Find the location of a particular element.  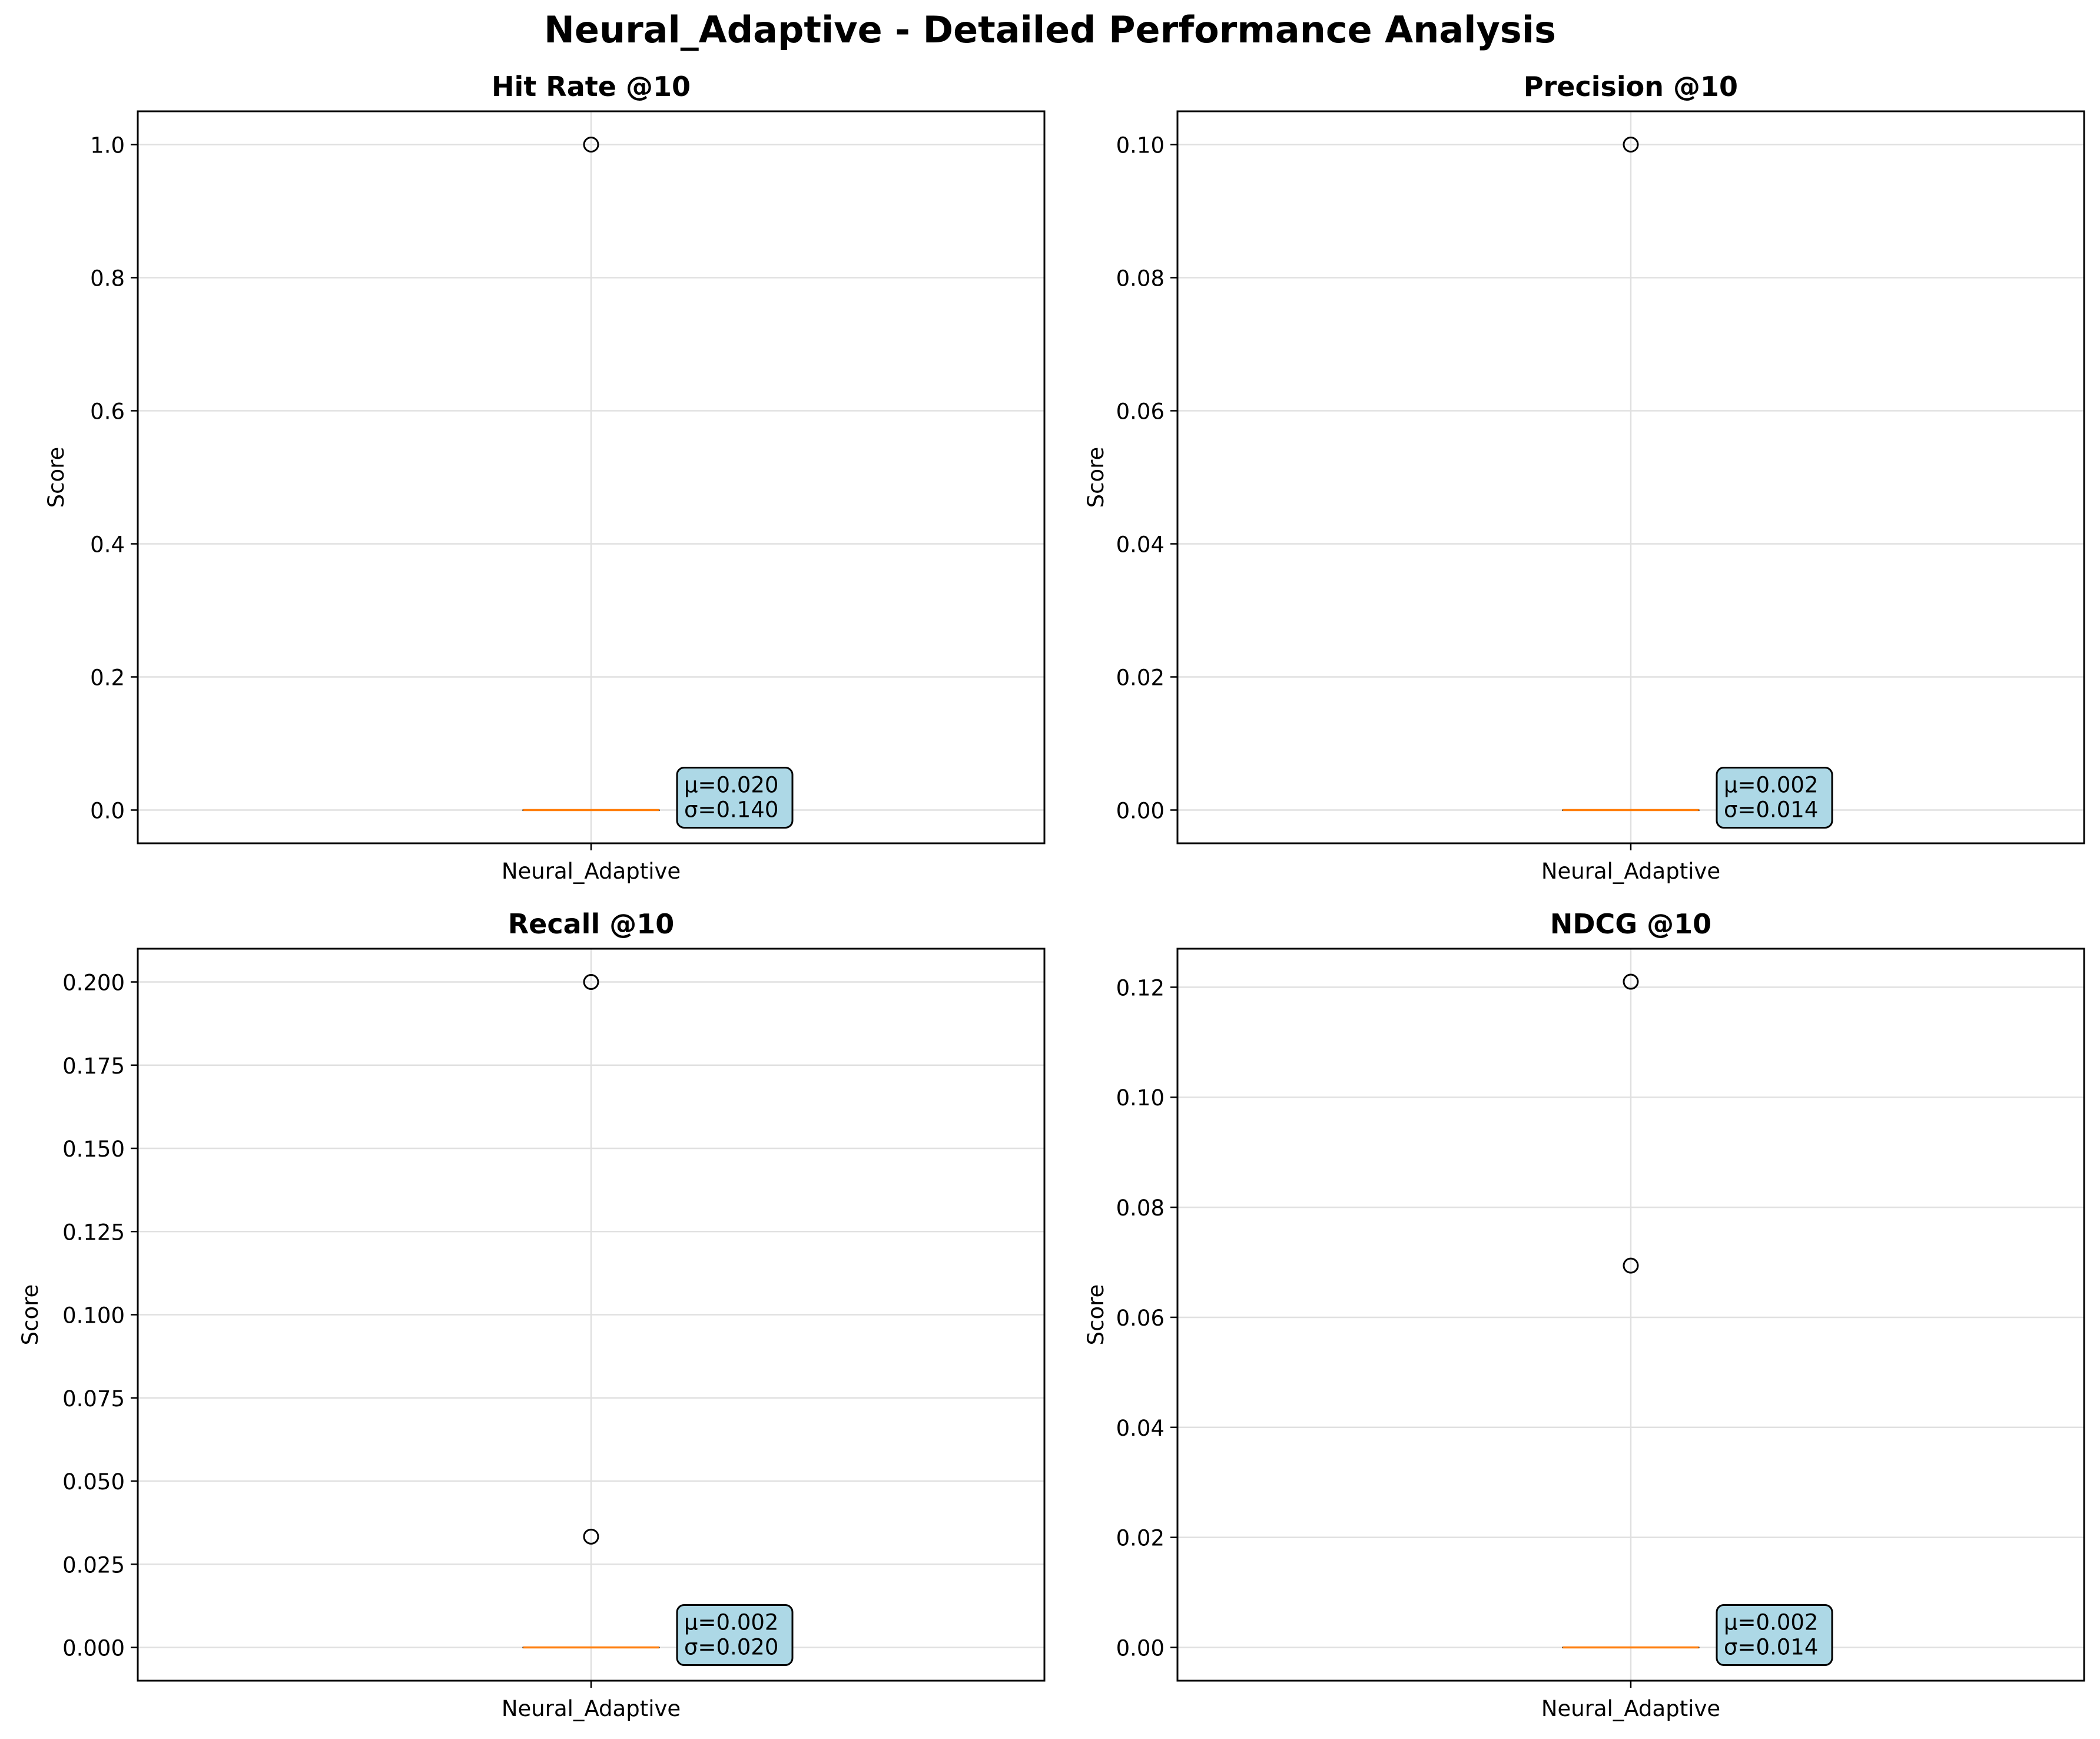

y-tick-label: 0.175 is located at coordinates (94, 1066).